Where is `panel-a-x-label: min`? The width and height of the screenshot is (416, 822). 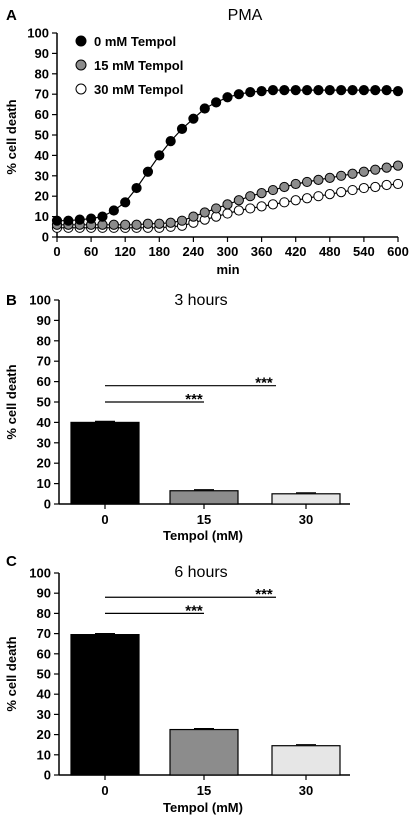
panel-a-x-label: min is located at coordinates (227, 269).